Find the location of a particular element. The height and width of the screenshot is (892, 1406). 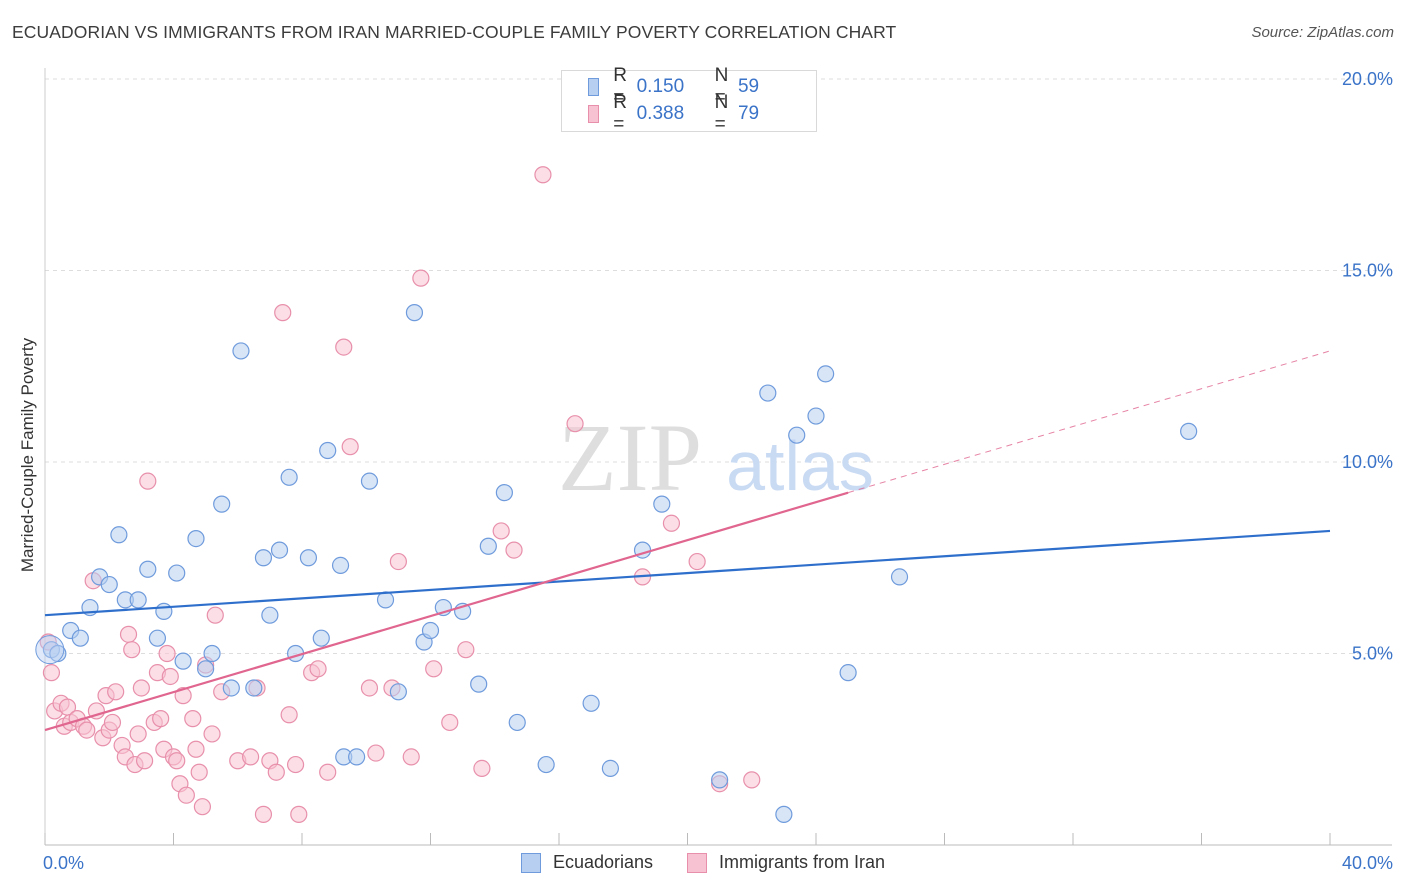

trend-line-iran-projection is located at coordinates (1089, 422).